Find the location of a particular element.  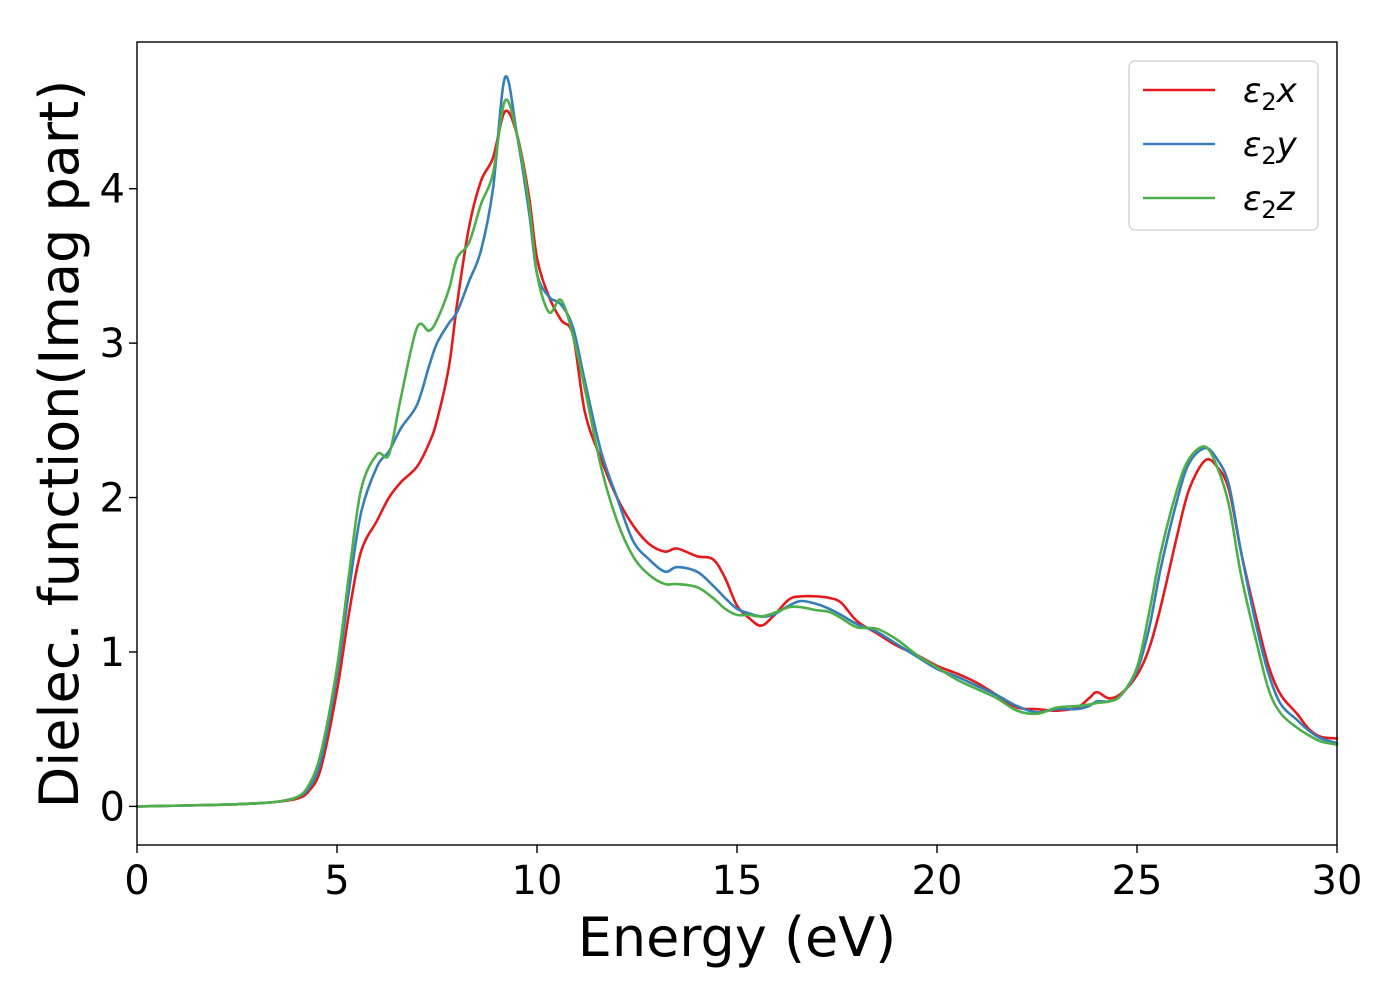

x-axis-ticks: 0 5 10 15 20 25 30 is located at coordinates (743, 874).